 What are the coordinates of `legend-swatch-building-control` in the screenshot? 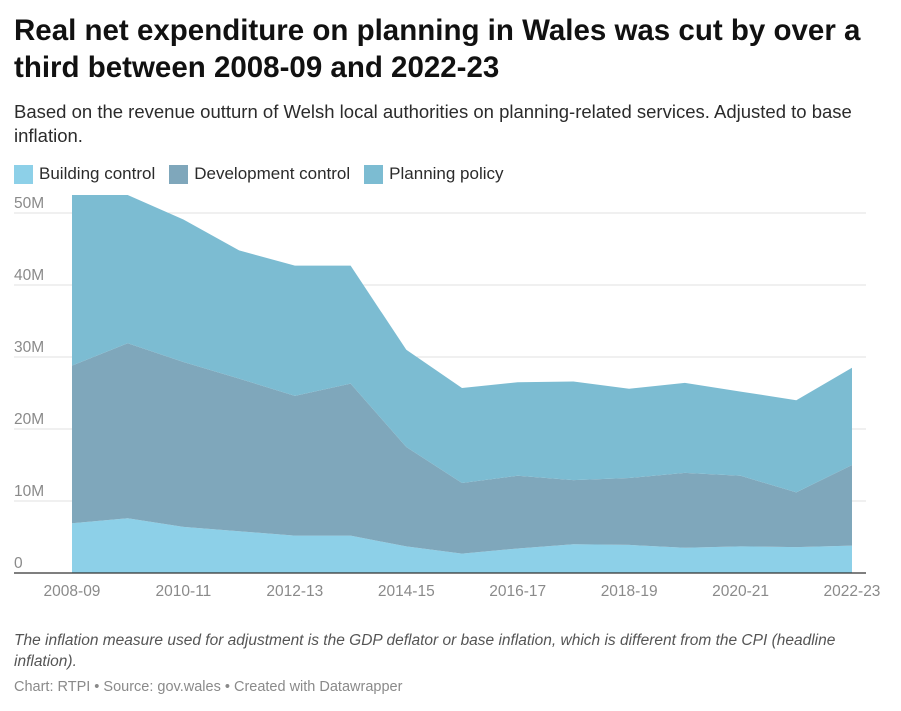 It's located at (23, 174).